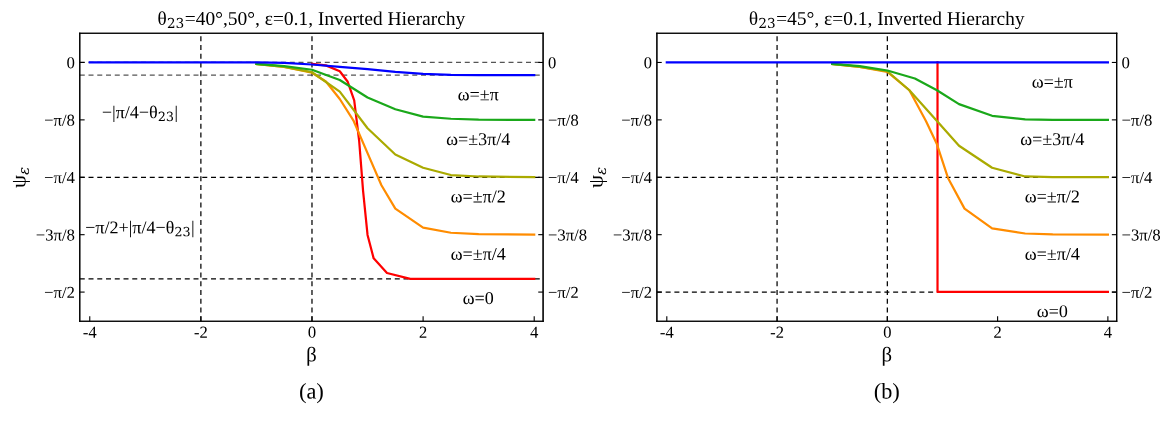  What do you see at coordinates (312, 20) in the screenshot?
I see `chart-title: θ$_{23}$=40°,50°, ε=0.1, Inverted Hierarchy` at bounding box center [312, 20].